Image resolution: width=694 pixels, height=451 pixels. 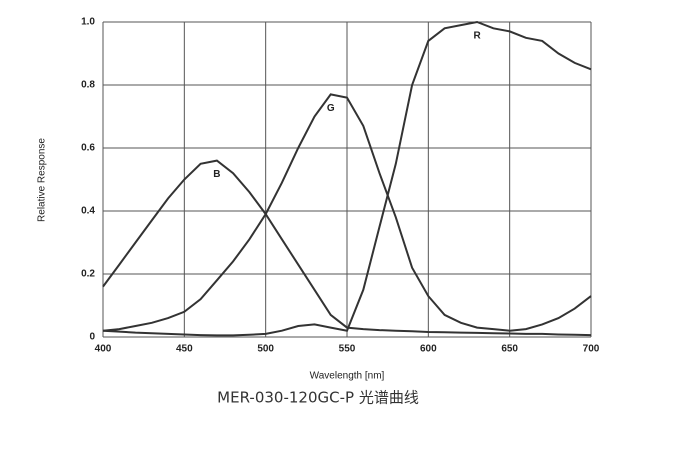 I want to click on caption: MER-030-120GC-P 光谱曲线, so click(x=318, y=398).